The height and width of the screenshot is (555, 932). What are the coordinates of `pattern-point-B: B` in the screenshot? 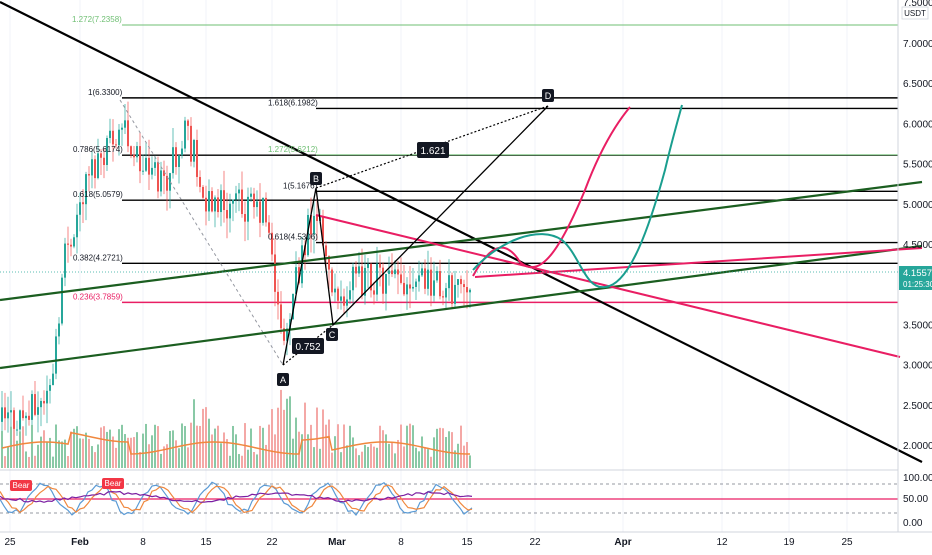 It's located at (316, 179).